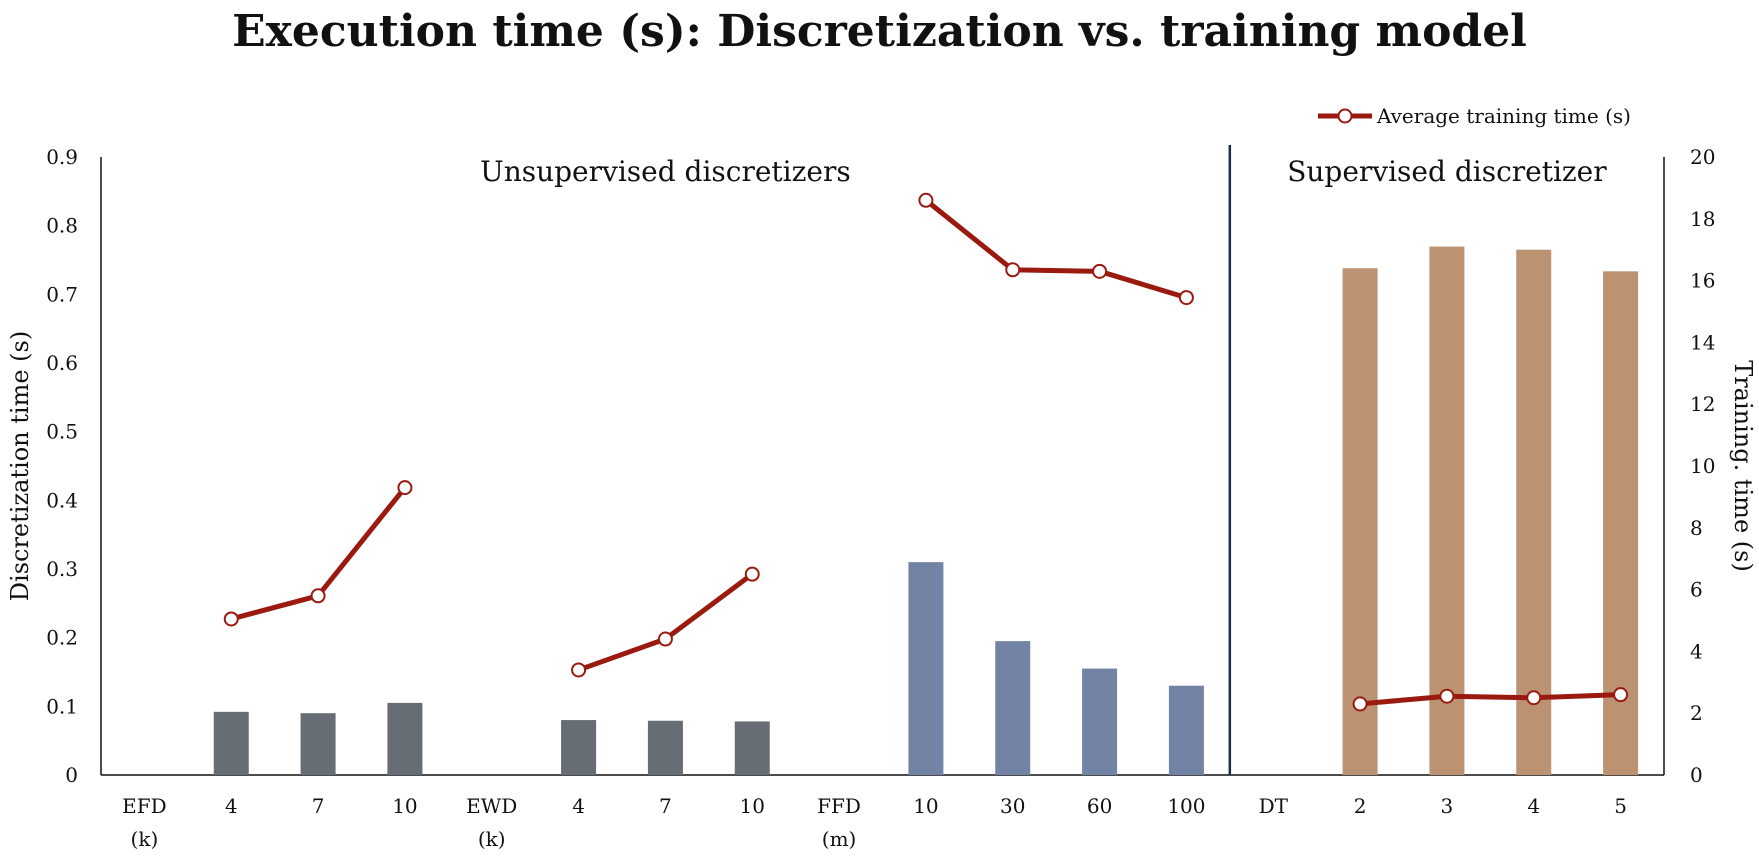 The width and height of the screenshot is (1759, 864). What do you see at coordinates (1620, 806) in the screenshot?
I see `x-tick-label: 5` at bounding box center [1620, 806].